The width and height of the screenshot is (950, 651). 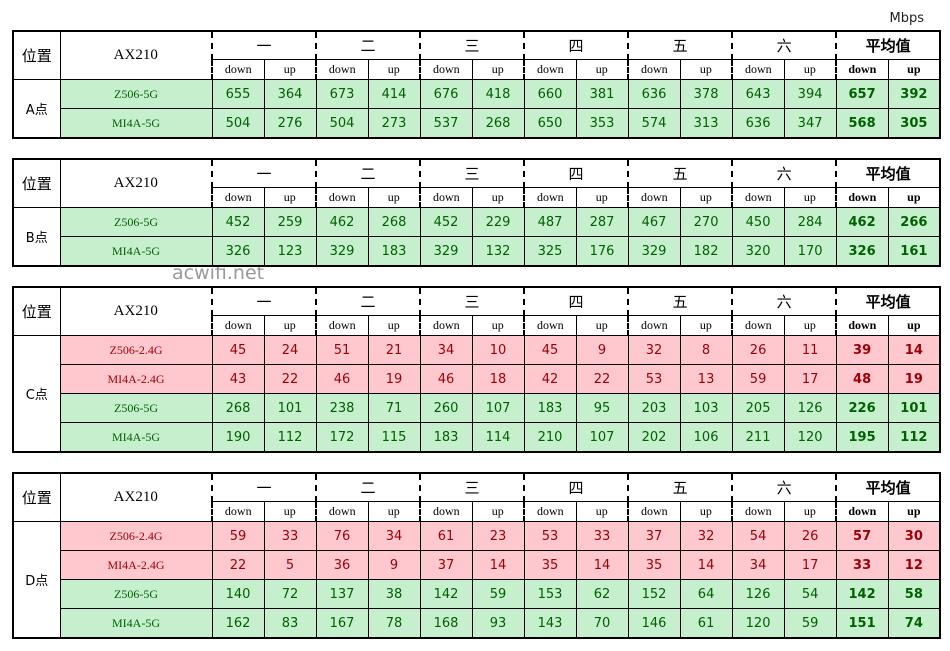 What do you see at coordinates (810, 251) in the screenshot?
I see `value-cell: 170` at bounding box center [810, 251].